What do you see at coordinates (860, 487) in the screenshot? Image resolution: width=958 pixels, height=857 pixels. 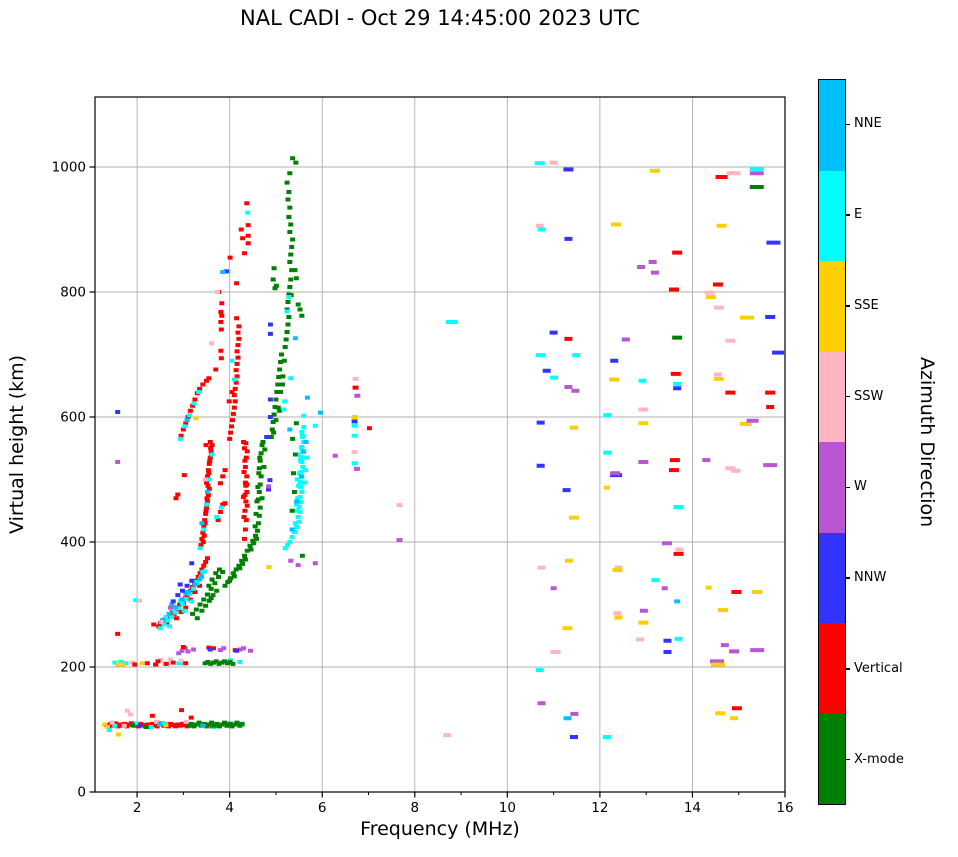 I see `colorbar-tick-label: W` at bounding box center [860, 487].